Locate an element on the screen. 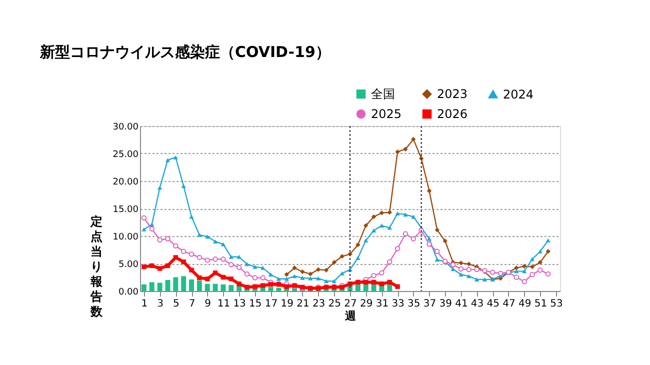 Image resolution: width=650 pixels, height=365 pixels. x-tick-label: 3 is located at coordinates (160, 304).